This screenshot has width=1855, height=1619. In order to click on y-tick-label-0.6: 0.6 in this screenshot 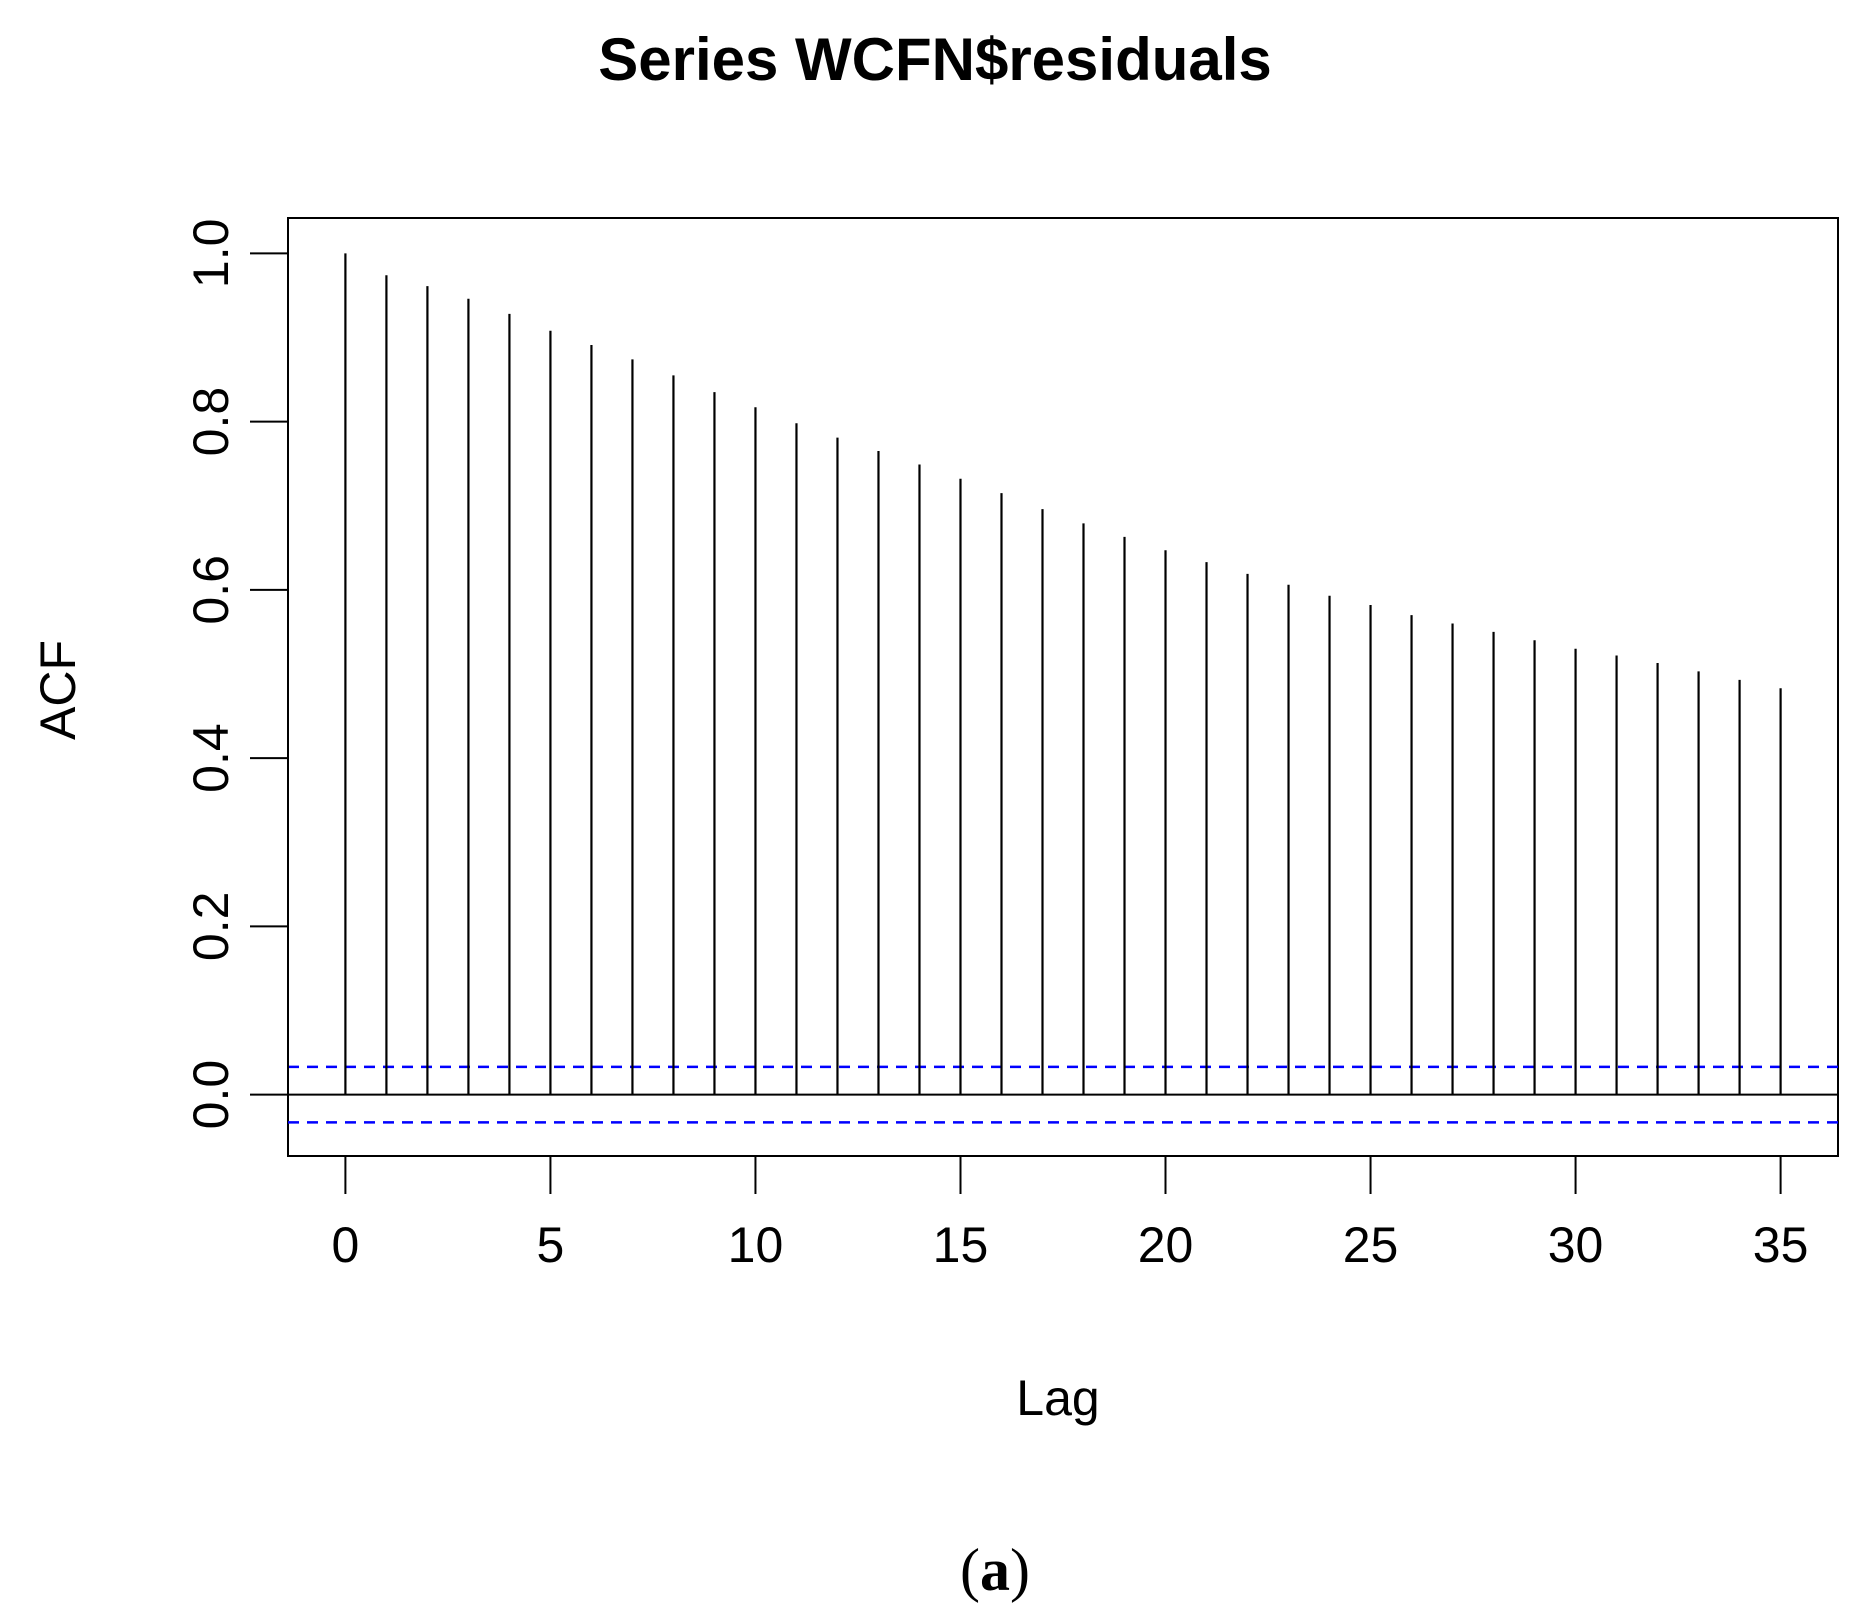, I will do `click(211, 590)`.